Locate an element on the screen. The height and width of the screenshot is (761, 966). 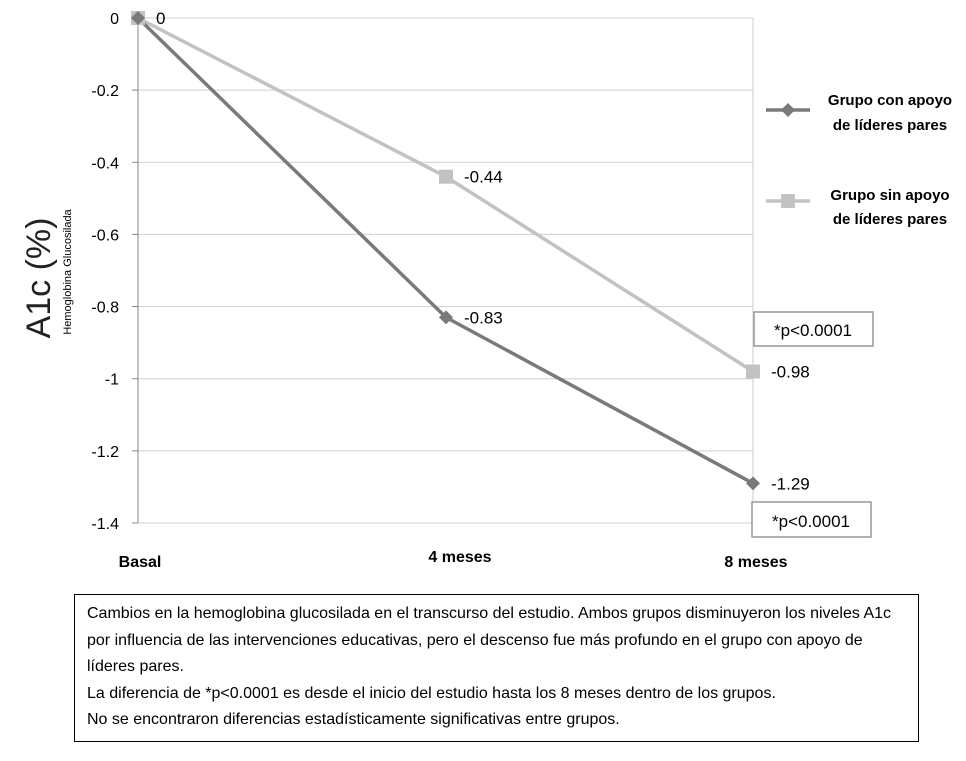
annotation-box-lower: *p<0.0001 is located at coordinates (811, 519).